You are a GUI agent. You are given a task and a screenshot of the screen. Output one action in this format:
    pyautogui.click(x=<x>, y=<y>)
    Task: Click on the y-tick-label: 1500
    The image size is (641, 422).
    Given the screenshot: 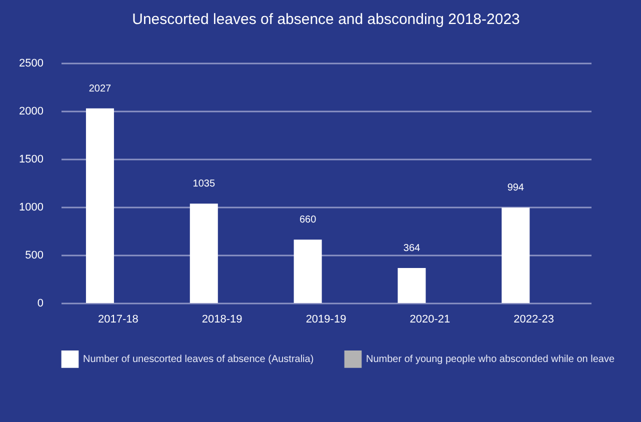 What is the action you would take?
    pyautogui.click(x=31, y=160)
    